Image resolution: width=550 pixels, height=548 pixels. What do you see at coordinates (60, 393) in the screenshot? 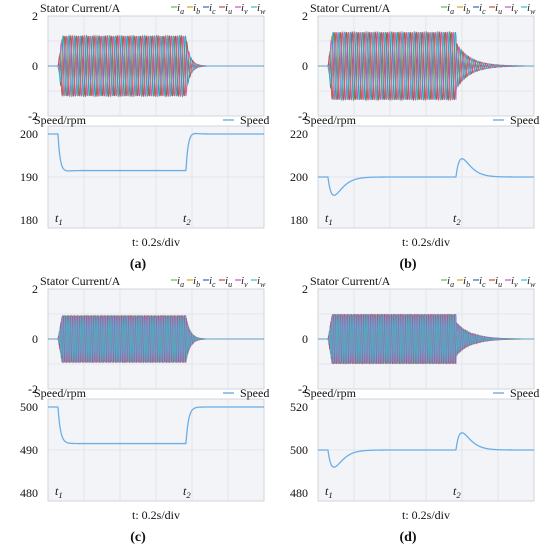
I see `speed-title: Speed/rpm` at bounding box center [60, 393].